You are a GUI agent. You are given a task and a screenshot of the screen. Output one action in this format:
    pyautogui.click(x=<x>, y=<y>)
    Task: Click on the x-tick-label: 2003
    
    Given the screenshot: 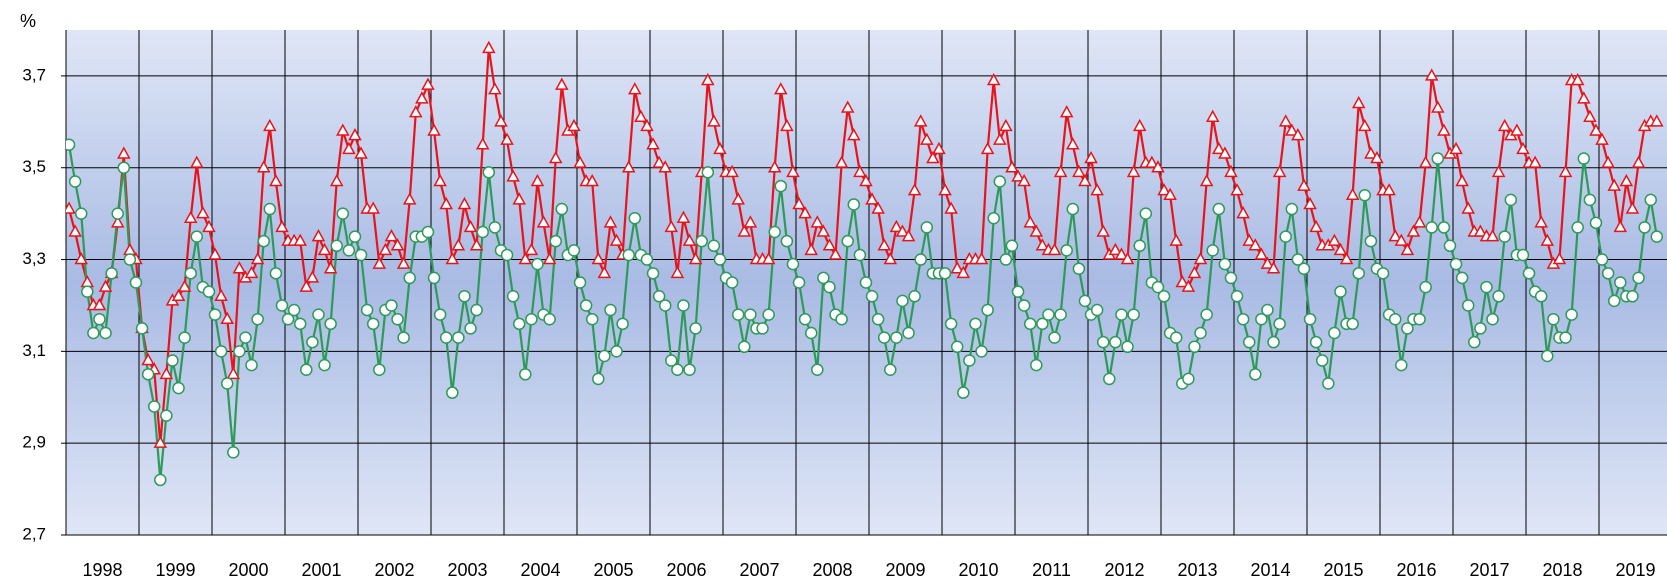 What is the action you would take?
    pyautogui.click(x=467, y=570)
    